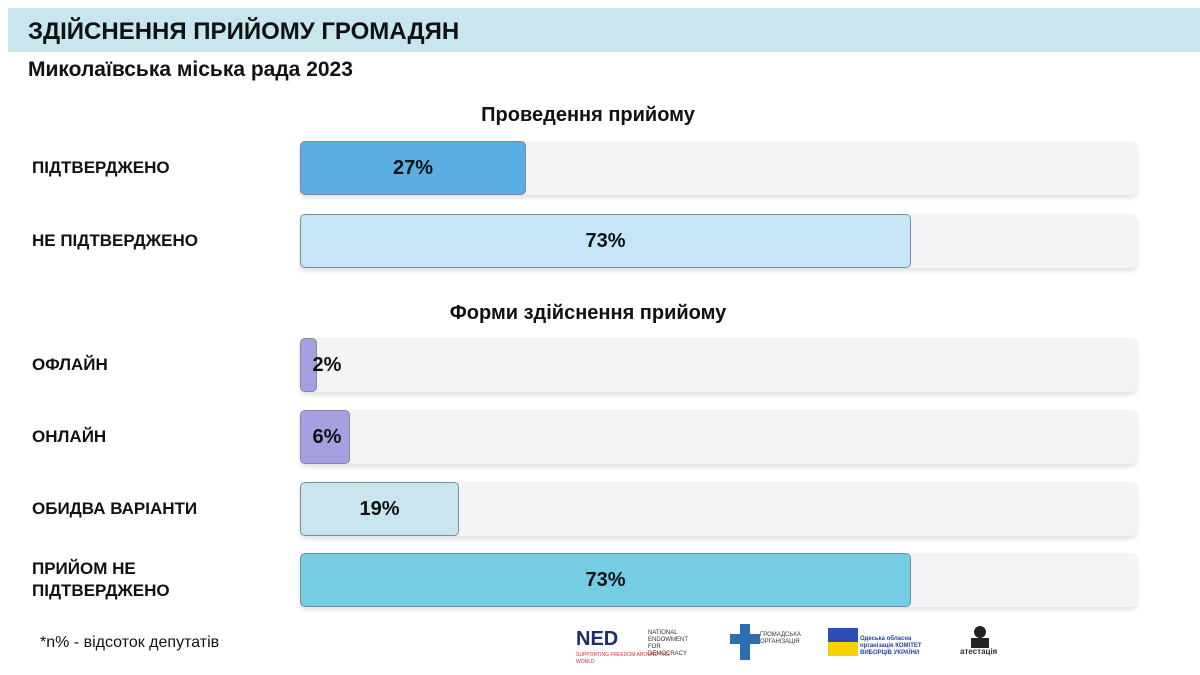  I want to click on atest-logo: атестація, so click(980, 642).